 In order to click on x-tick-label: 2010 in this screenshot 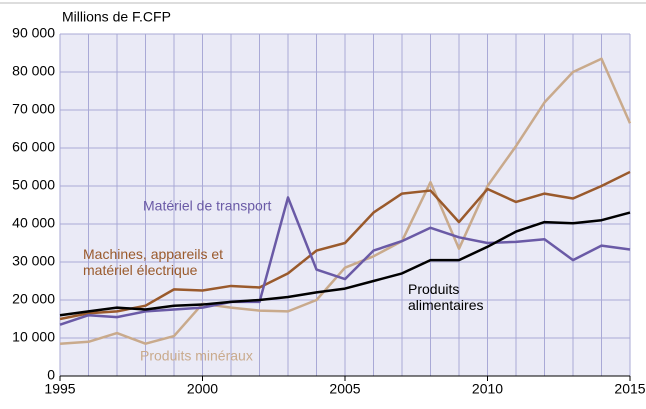, I will do `click(487, 389)`.